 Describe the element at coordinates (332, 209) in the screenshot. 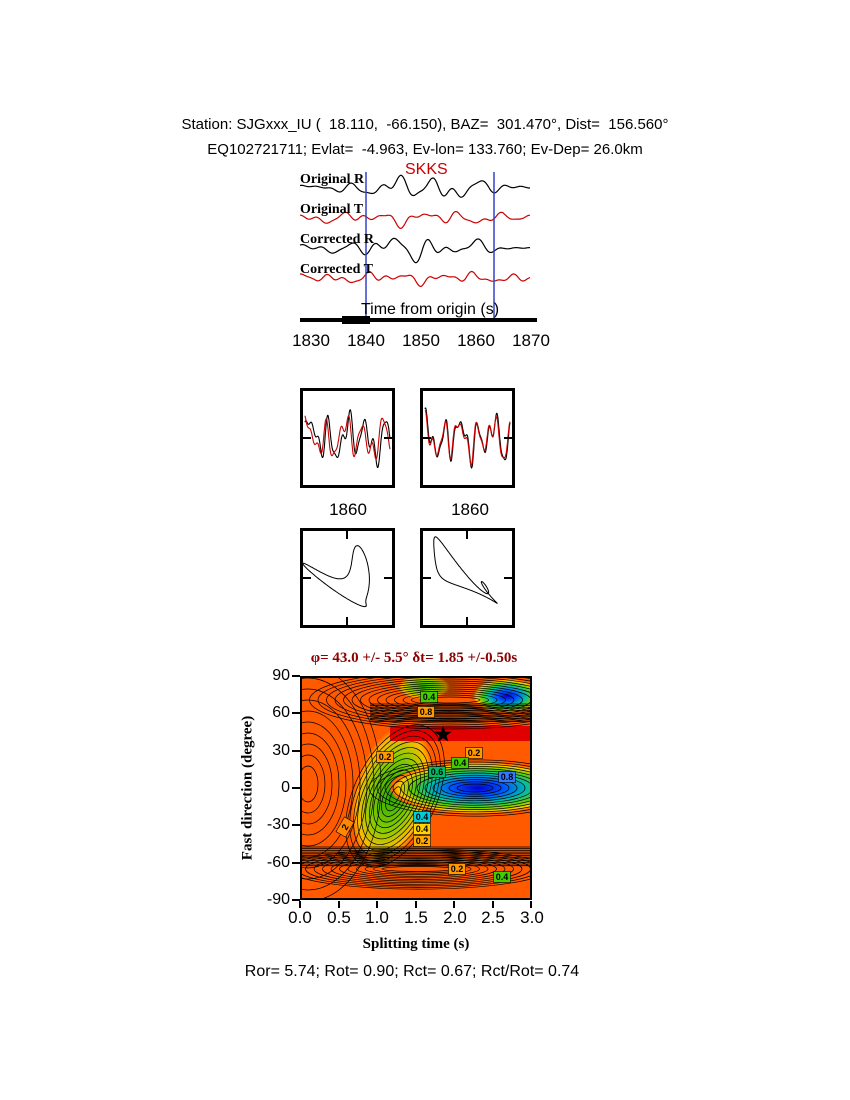

I see `trace-label: Original T` at that location.